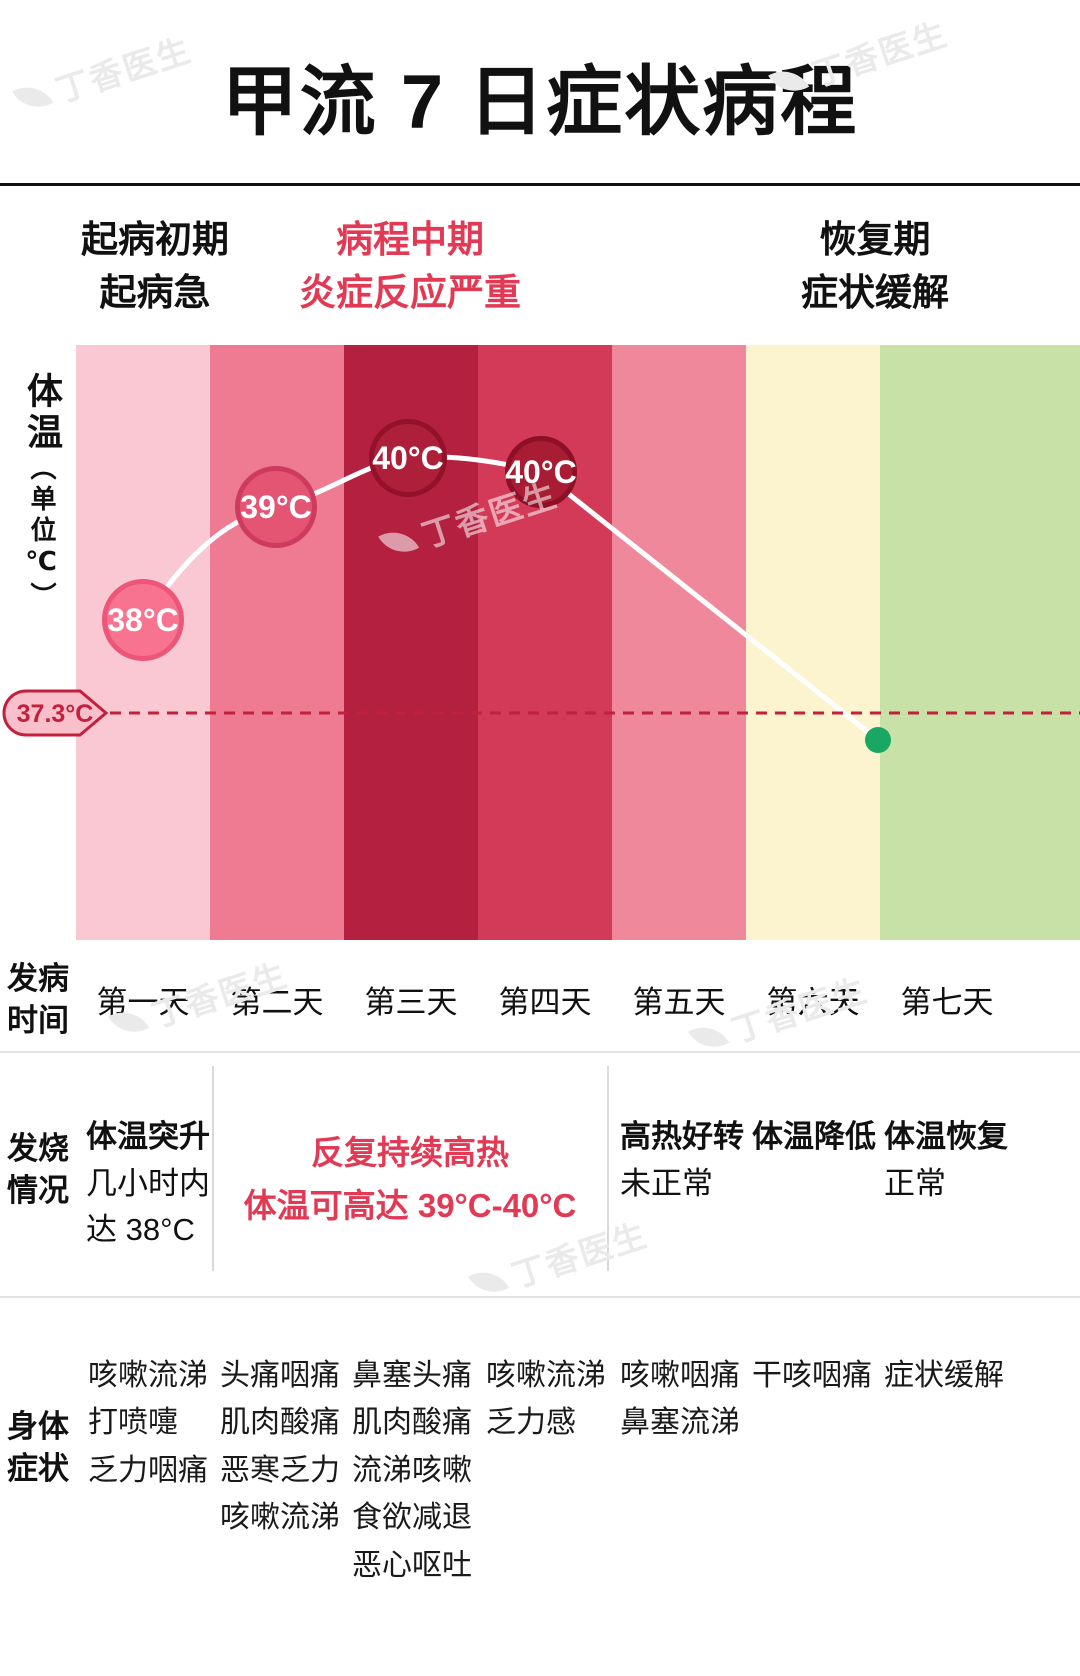 The width and height of the screenshot is (1080, 1676). Describe the element at coordinates (280, 1470) in the screenshot. I see `text-line: 恶寒乏力` at that location.